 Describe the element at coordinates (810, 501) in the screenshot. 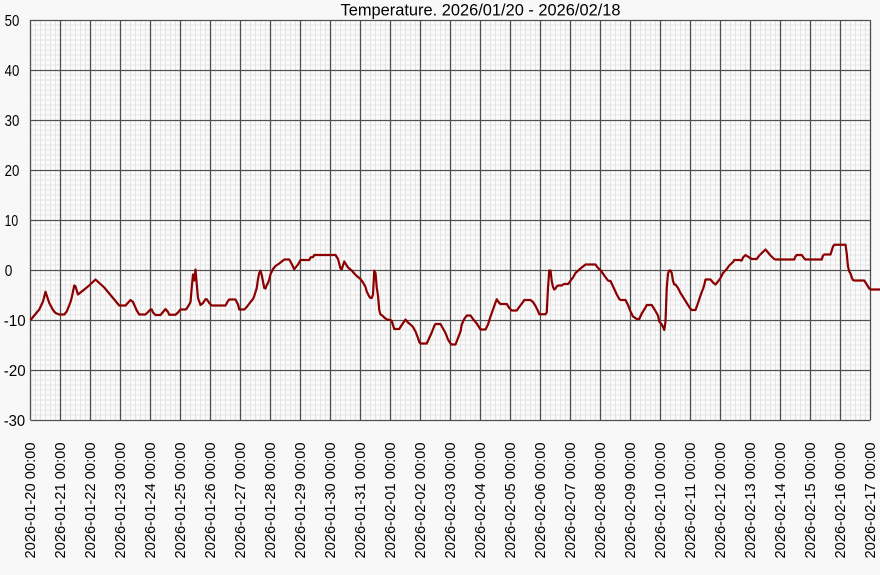

I see `svg-text: 2026-02-15 00:00` at that location.